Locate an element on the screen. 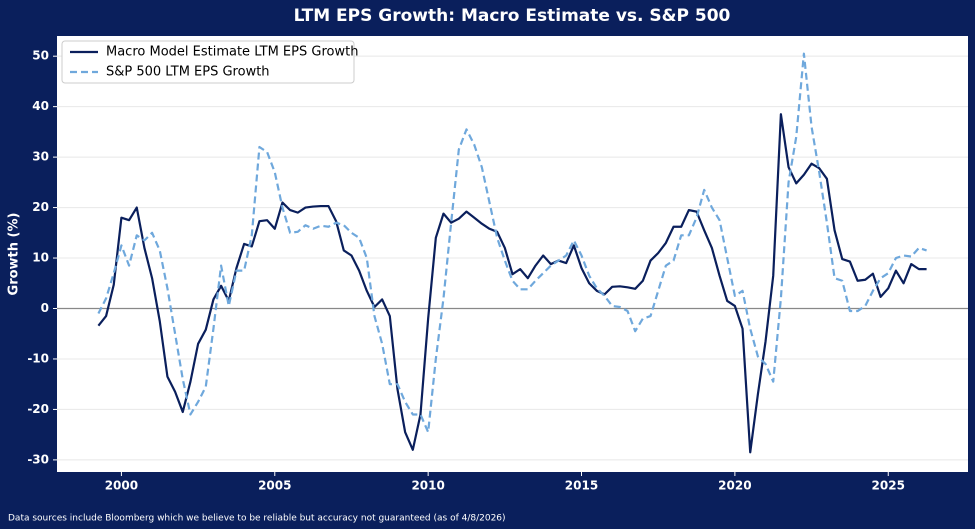  y-tick-label: 20 is located at coordinates (40, 207).